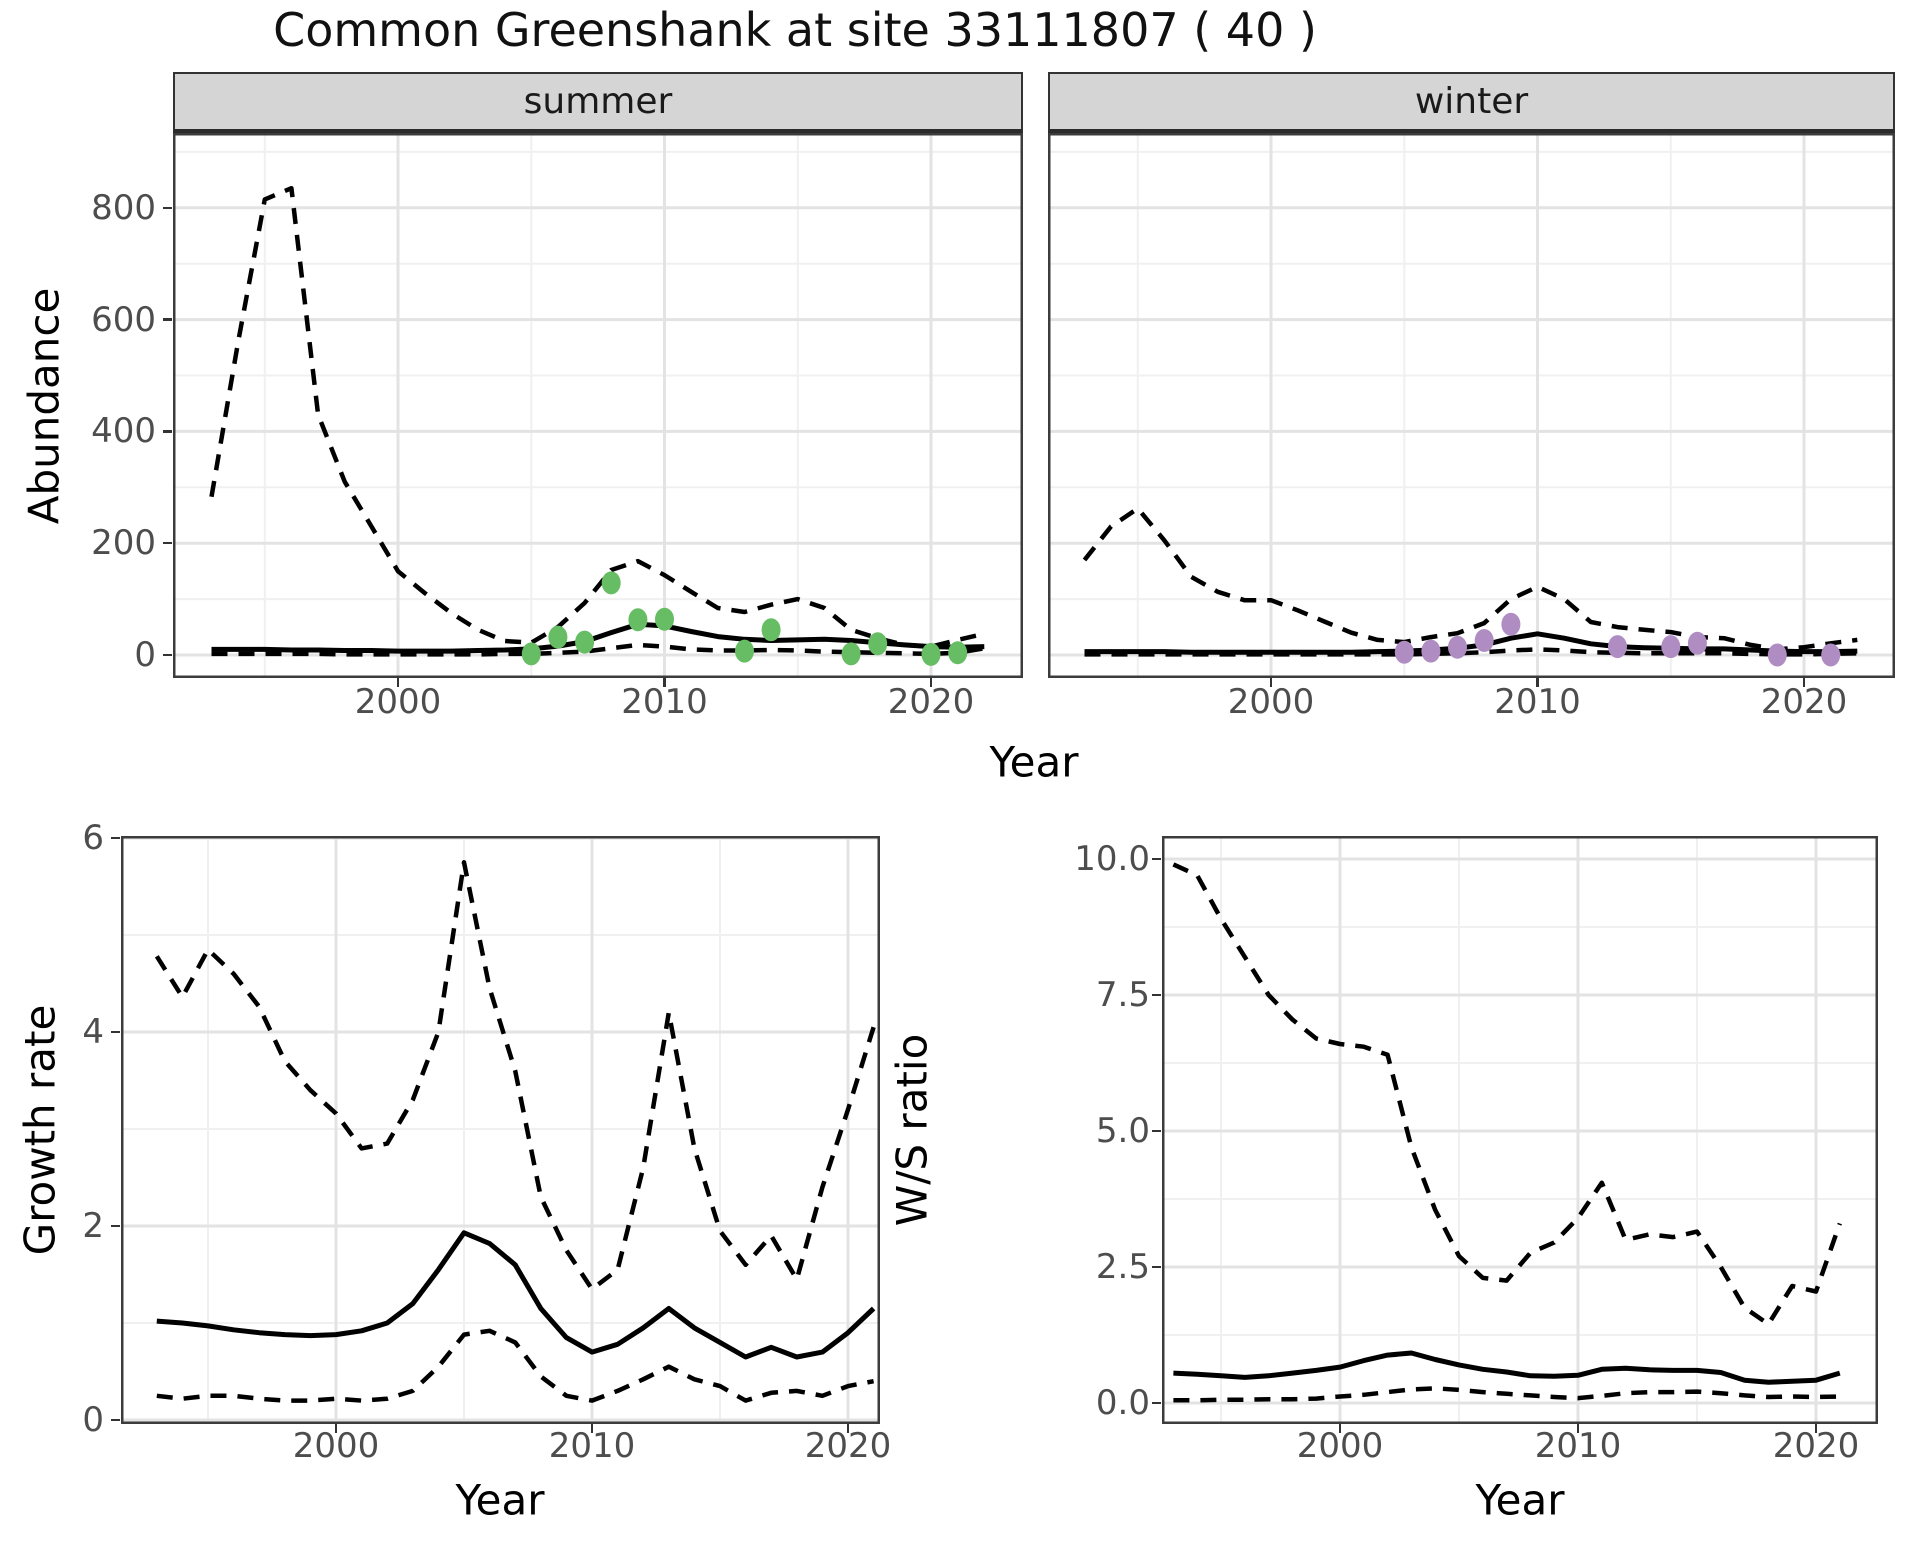  What do you see at coordinates (123, 319) in the screenshot?
I see `y-axis-tick-label: 600` at bounding box center [123, 319].